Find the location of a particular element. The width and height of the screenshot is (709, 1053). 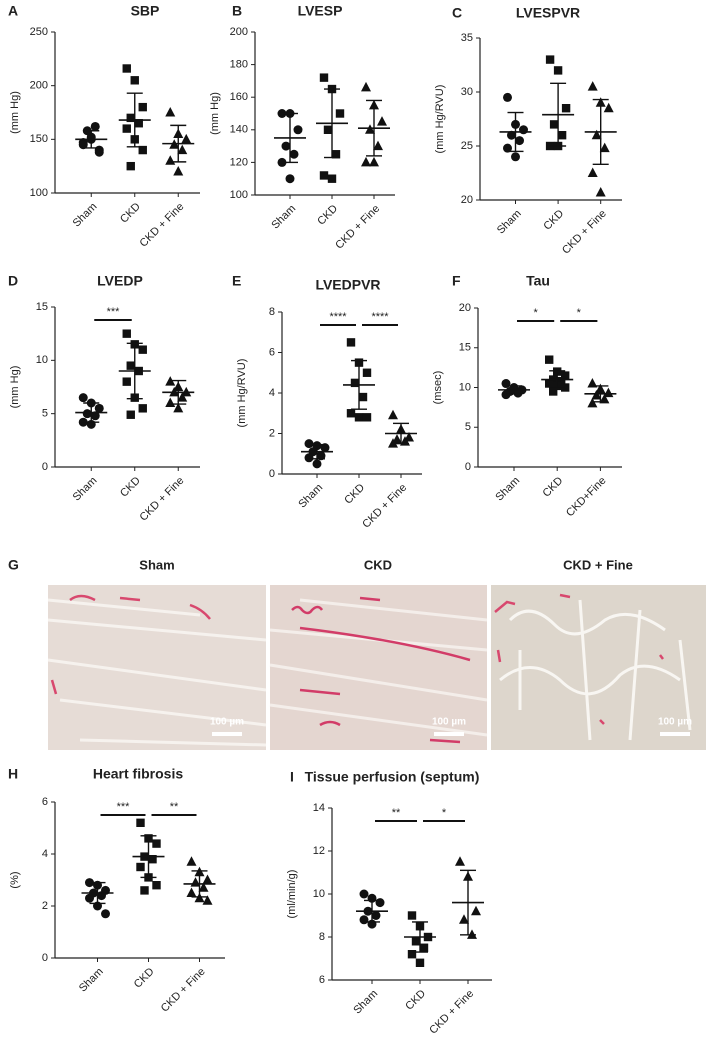

panel-letter: C is located at coordinates (457, 13).